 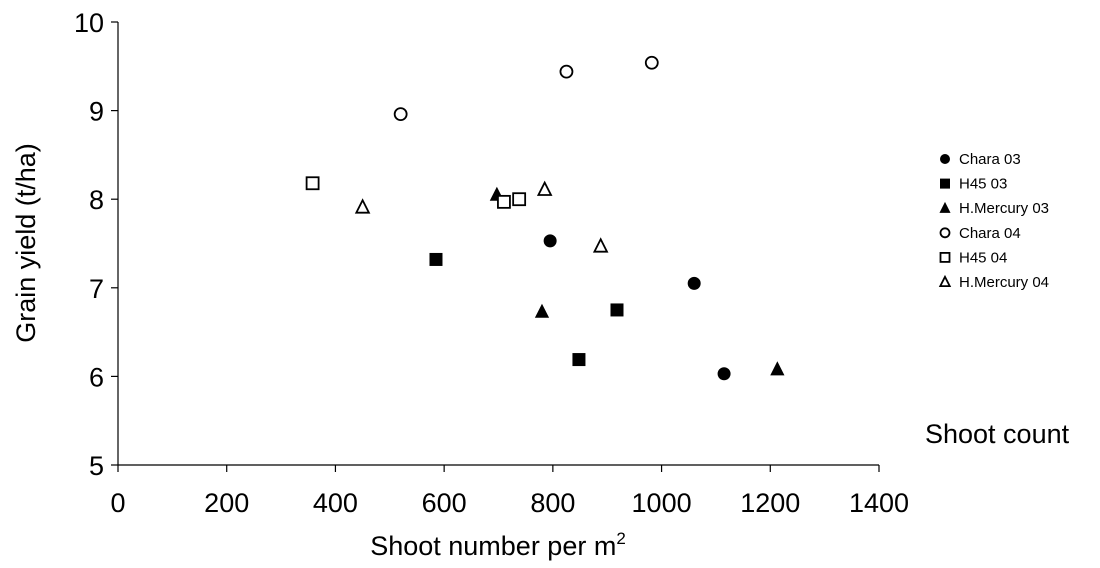 What do you see at coordinates (990, 233) in the screenshot?
I see `legend-label-chara-04: Chara 04` at bounding box center [990, 233].